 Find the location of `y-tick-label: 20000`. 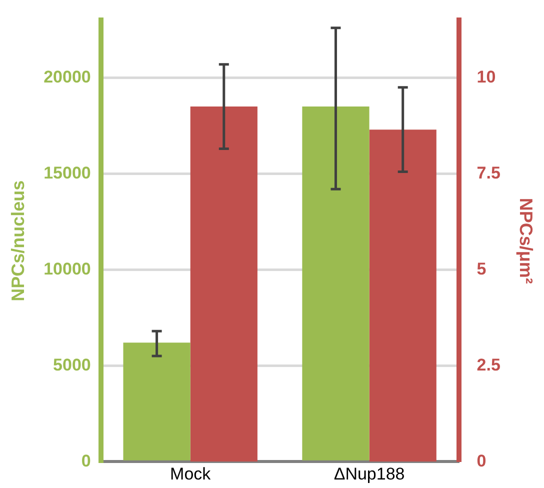

y-tick-label: 20000 is located at coordinates (67, 76).